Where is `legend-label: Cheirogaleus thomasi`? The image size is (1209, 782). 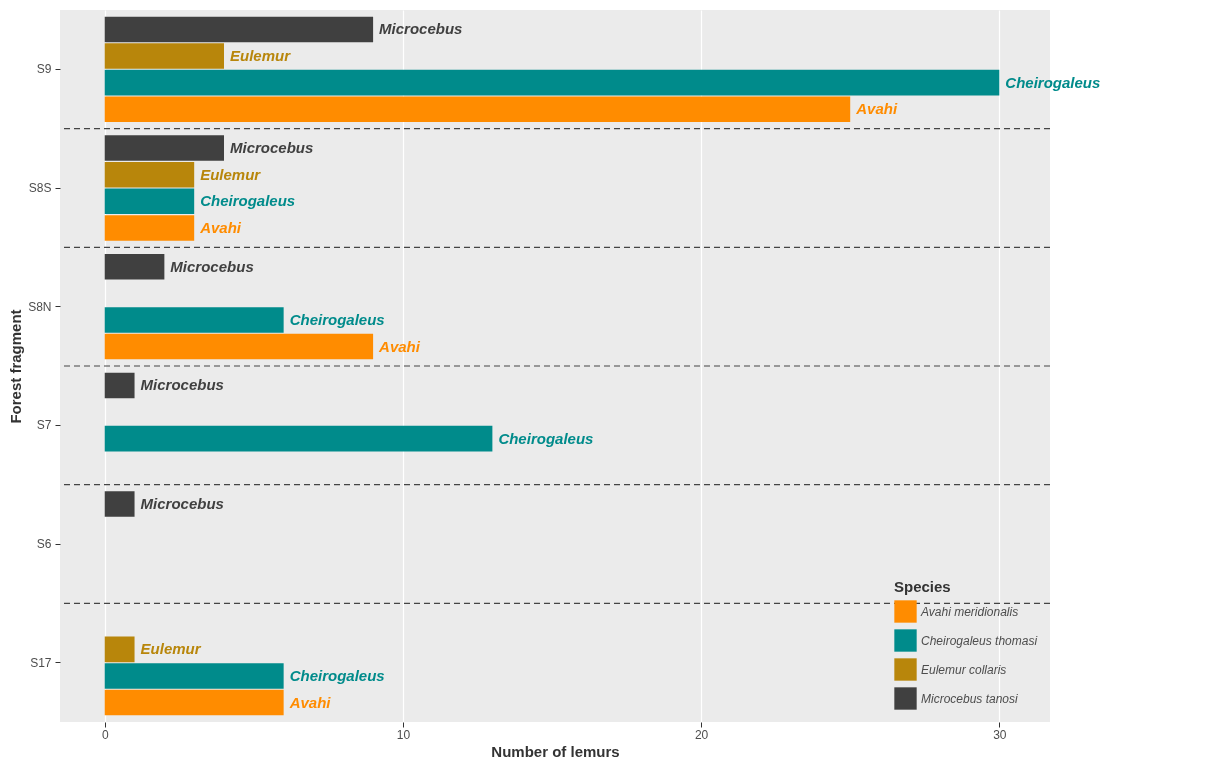
legend-label: Cheirogaleus thomasi is located at coordinates (979, 640).